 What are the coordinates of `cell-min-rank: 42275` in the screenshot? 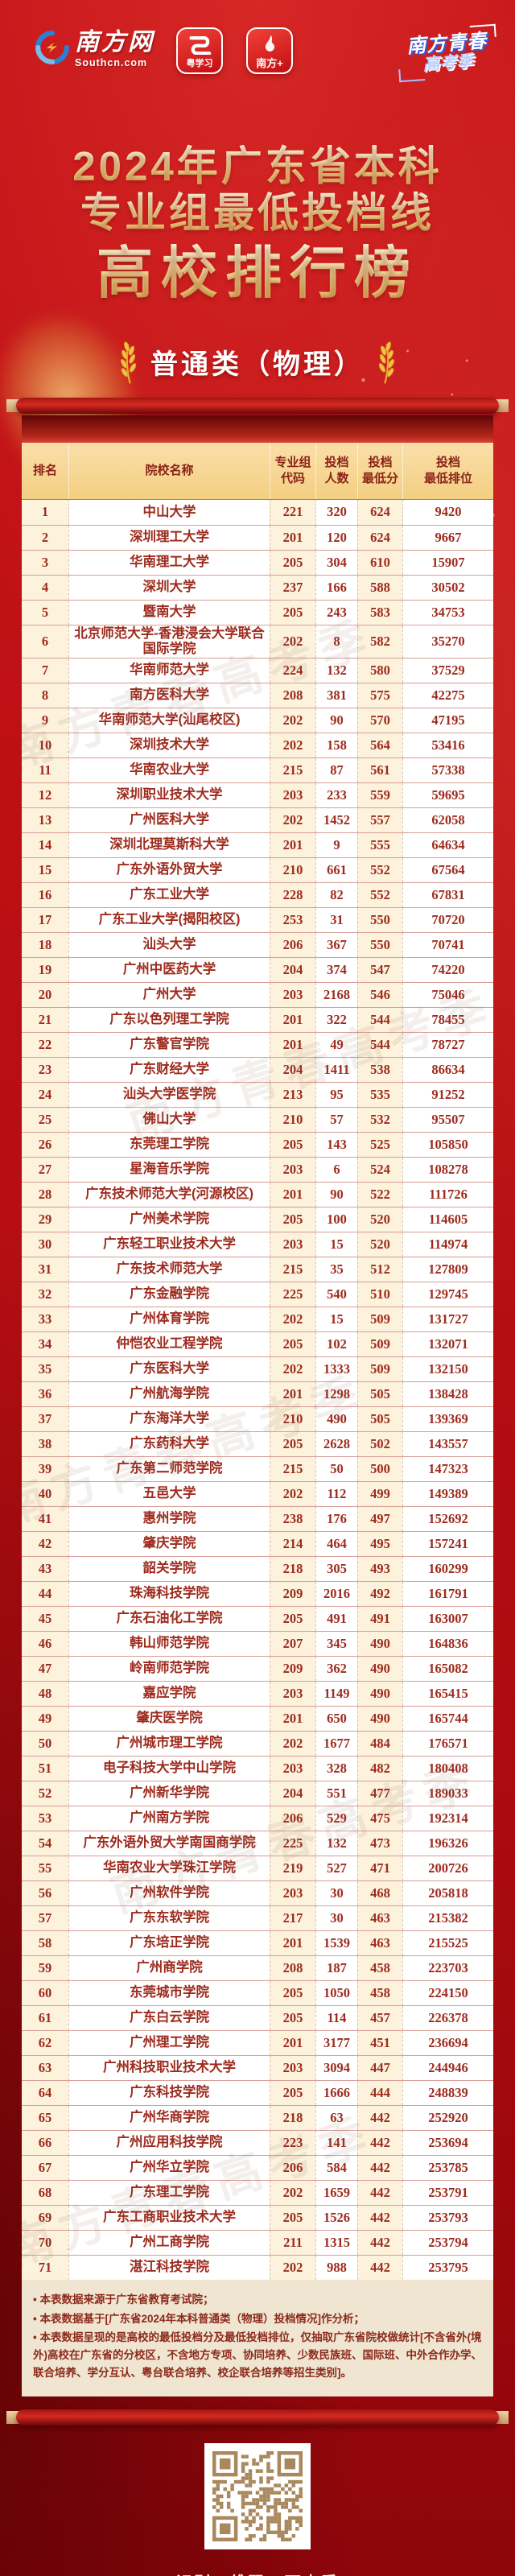 It's located at (447, 695).